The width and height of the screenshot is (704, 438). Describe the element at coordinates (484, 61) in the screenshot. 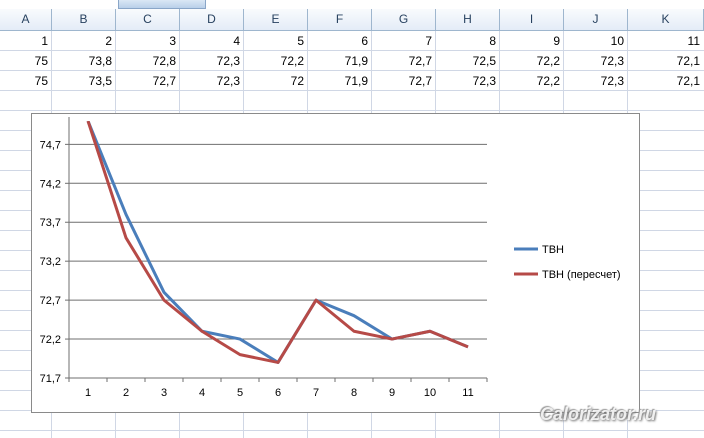

I see `cell: 72,5` at that location.